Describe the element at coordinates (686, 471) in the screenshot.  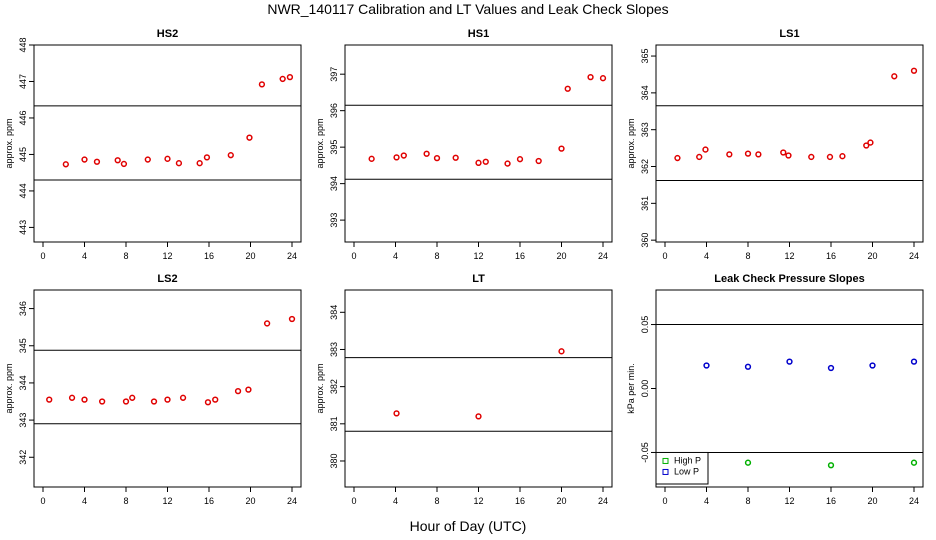
I see `legend-label: Low P` at that location.